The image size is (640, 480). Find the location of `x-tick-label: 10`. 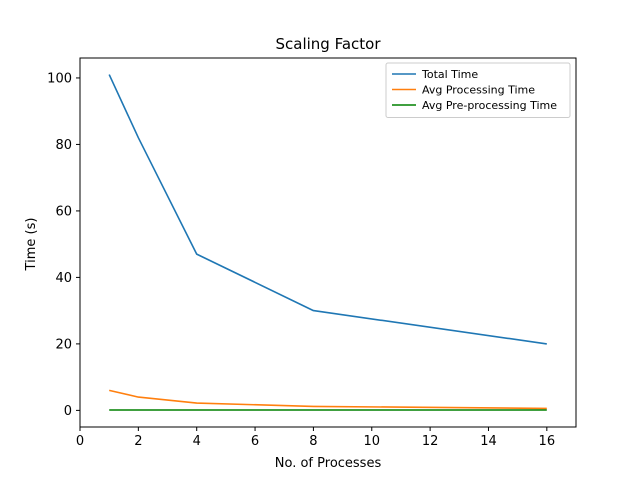

x-tick-label: 10 is located at coordinates (371, 441).